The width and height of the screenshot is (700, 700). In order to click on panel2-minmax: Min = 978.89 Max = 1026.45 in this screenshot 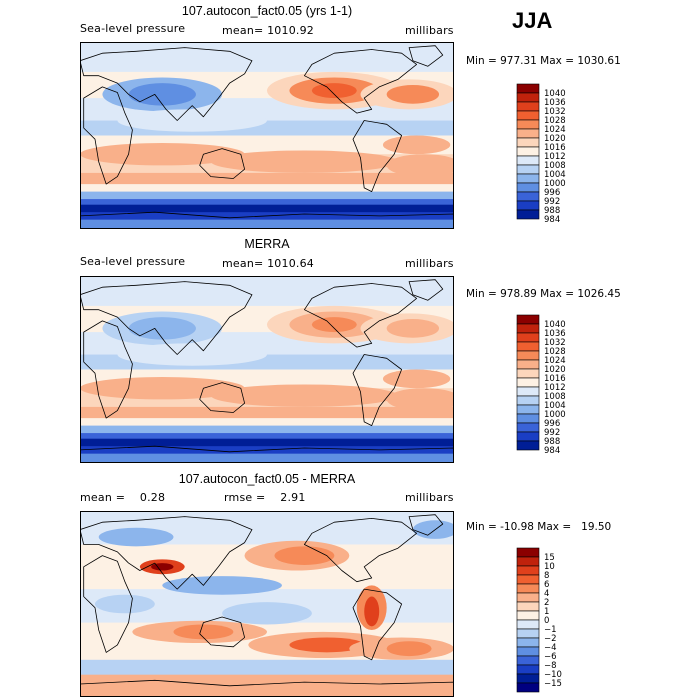, I will do `click(543, 294)`.